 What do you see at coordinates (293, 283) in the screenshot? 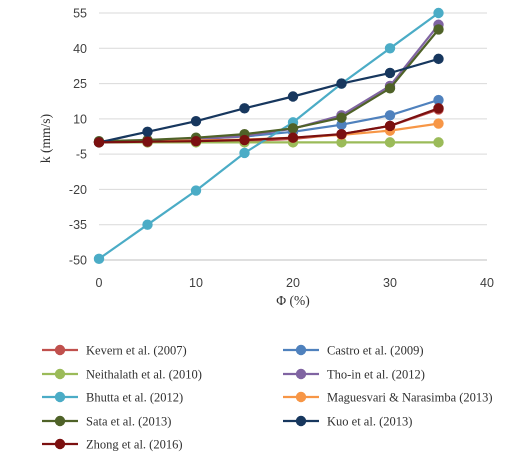
I see `x-tick-label: 20` at bounding box center [293, 283].